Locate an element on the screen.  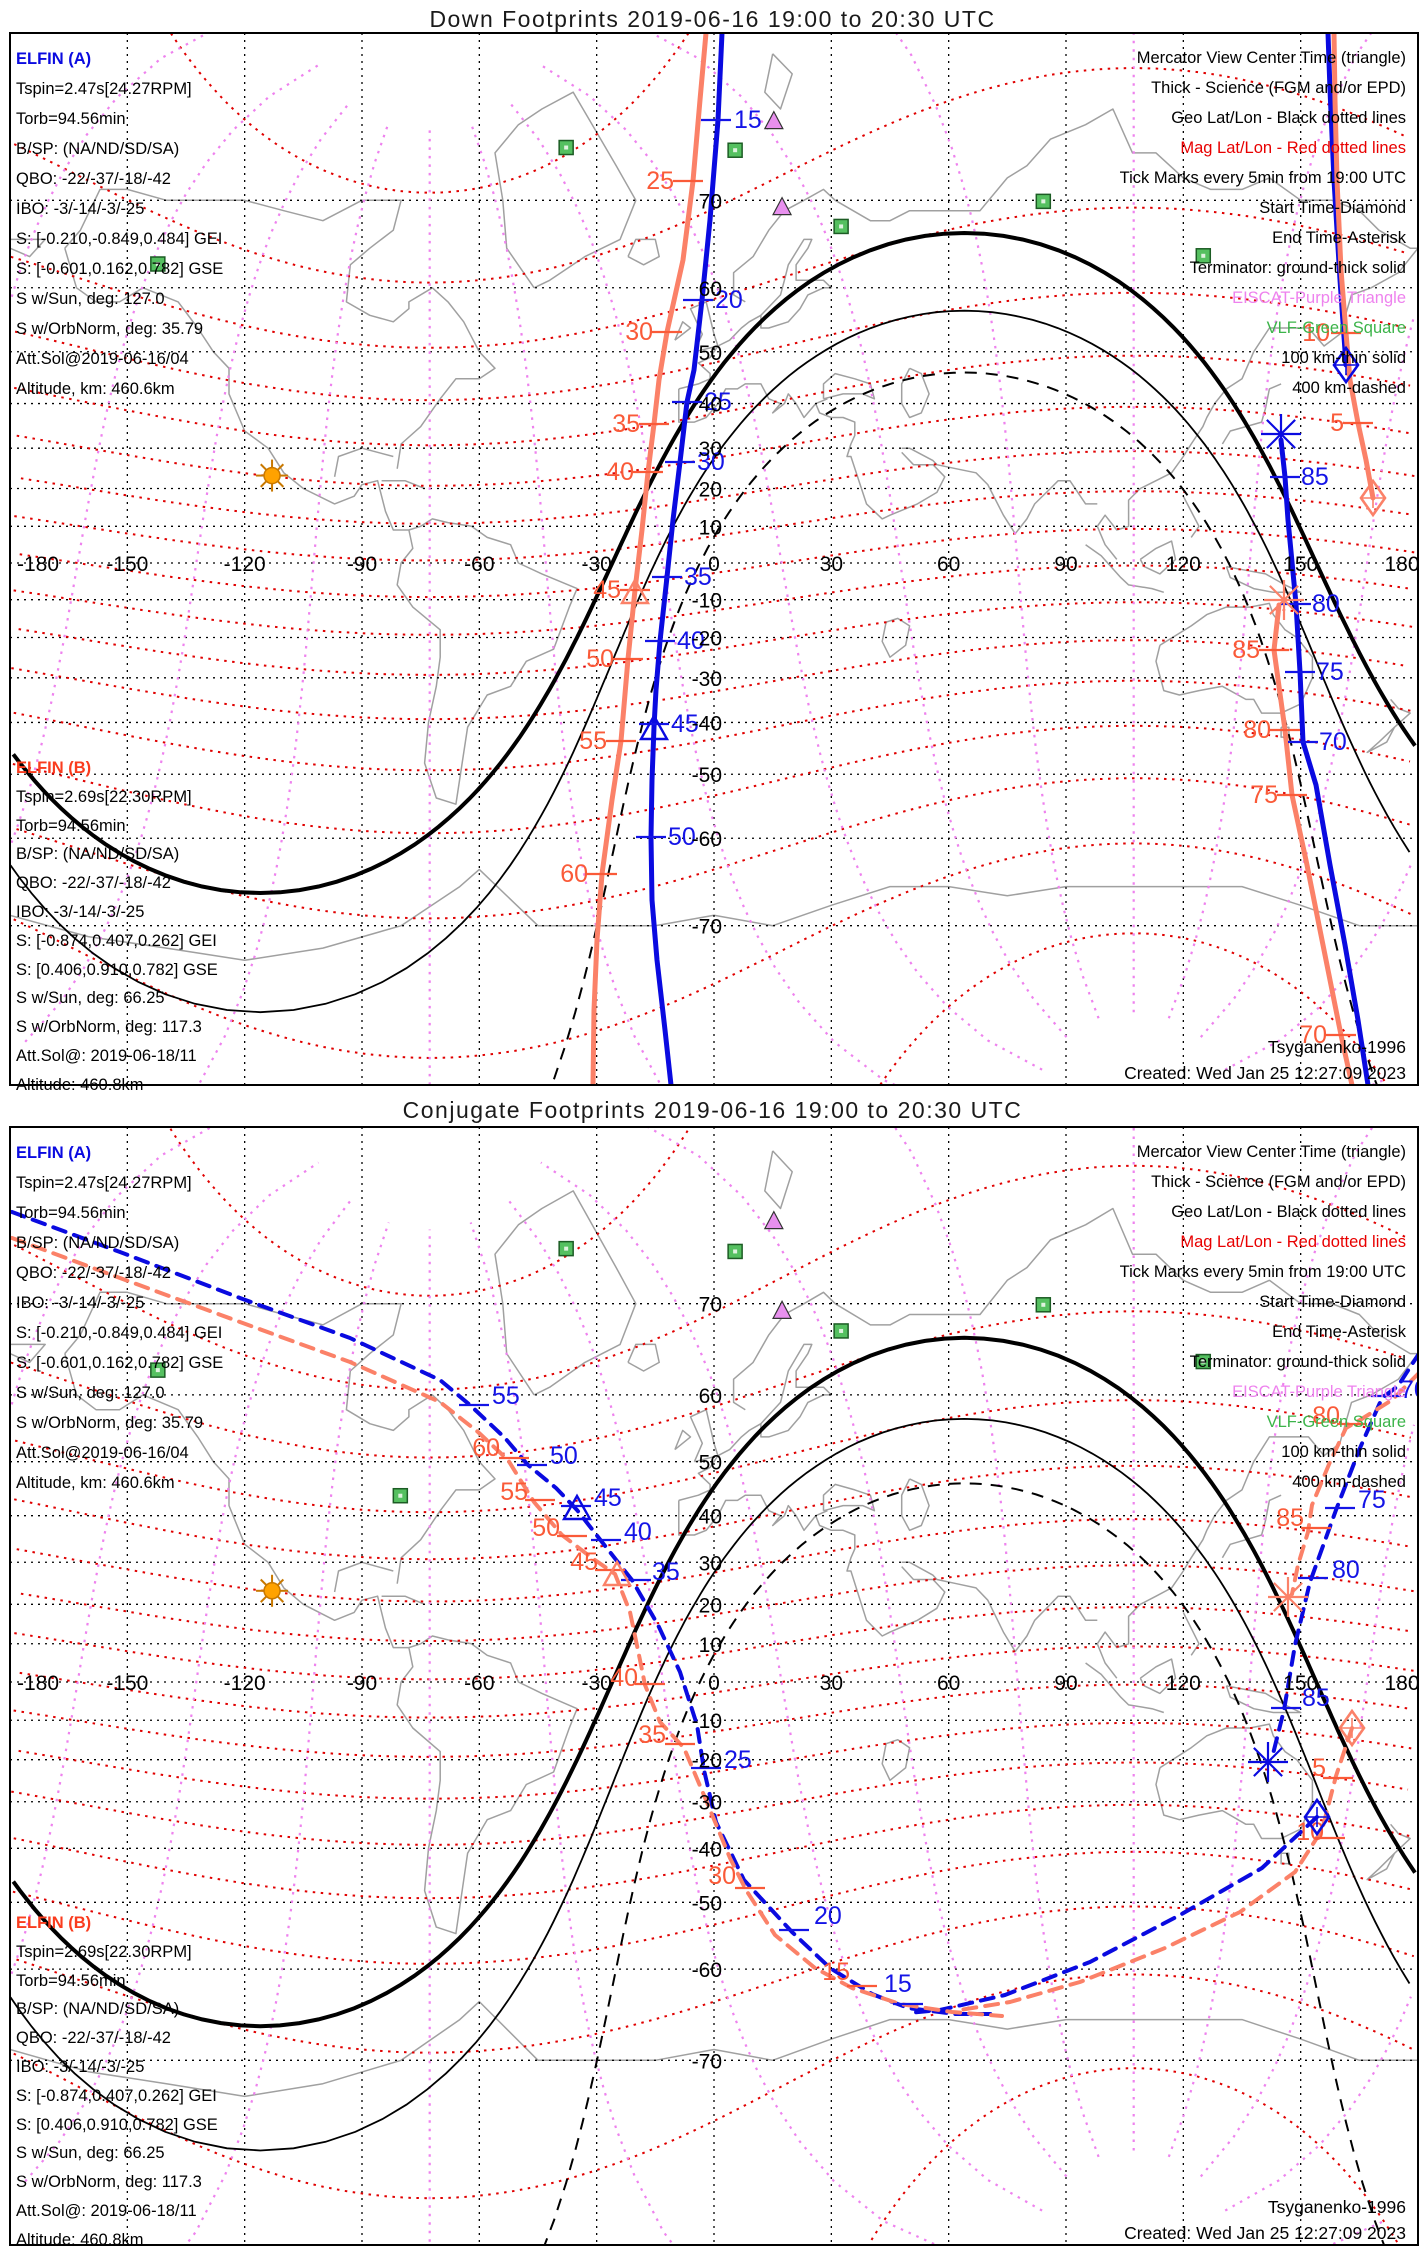
elfin-b-conj-end is located at coordinates (1354, 1483).